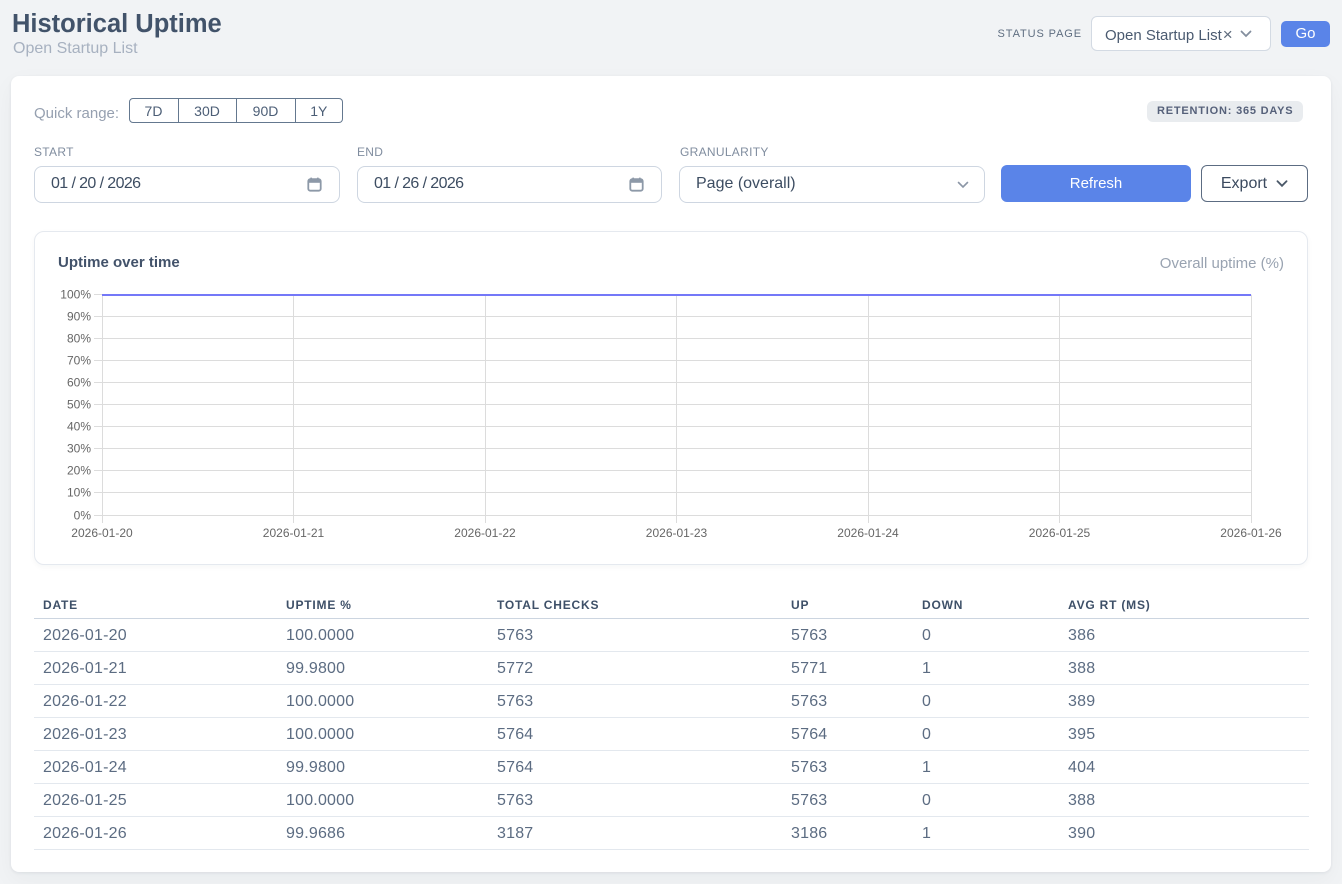  I want to click on svg-text: 30%, so click(79, 449).